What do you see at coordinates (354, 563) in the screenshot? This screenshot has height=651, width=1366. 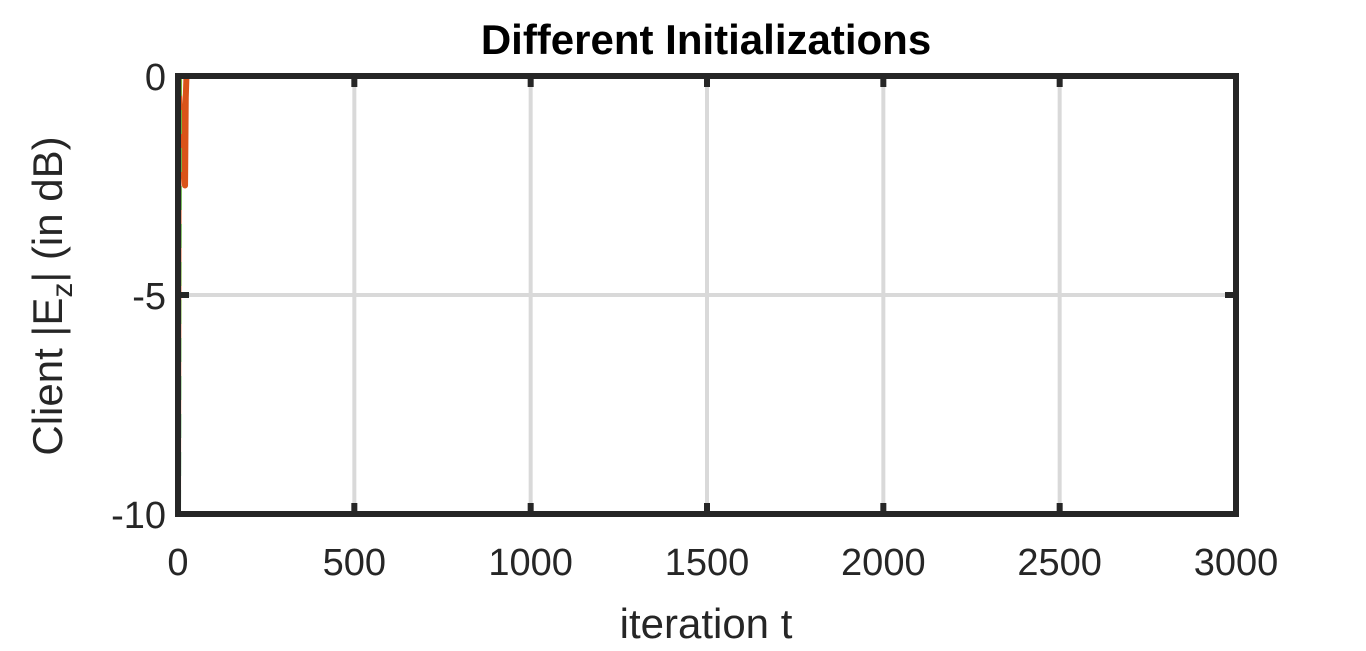 I see `x-tick-label: 500` at bounding box center [354, 563].